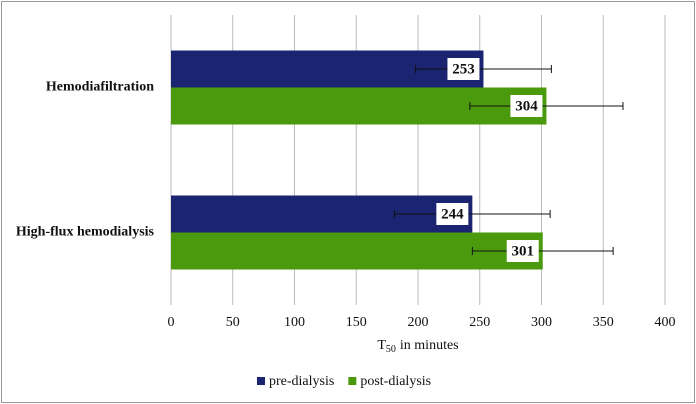  What do you see at coordinates (395, 381) in the screenshot?
I see `legend-label: post-dialysis` at bounding box center [395, 381].